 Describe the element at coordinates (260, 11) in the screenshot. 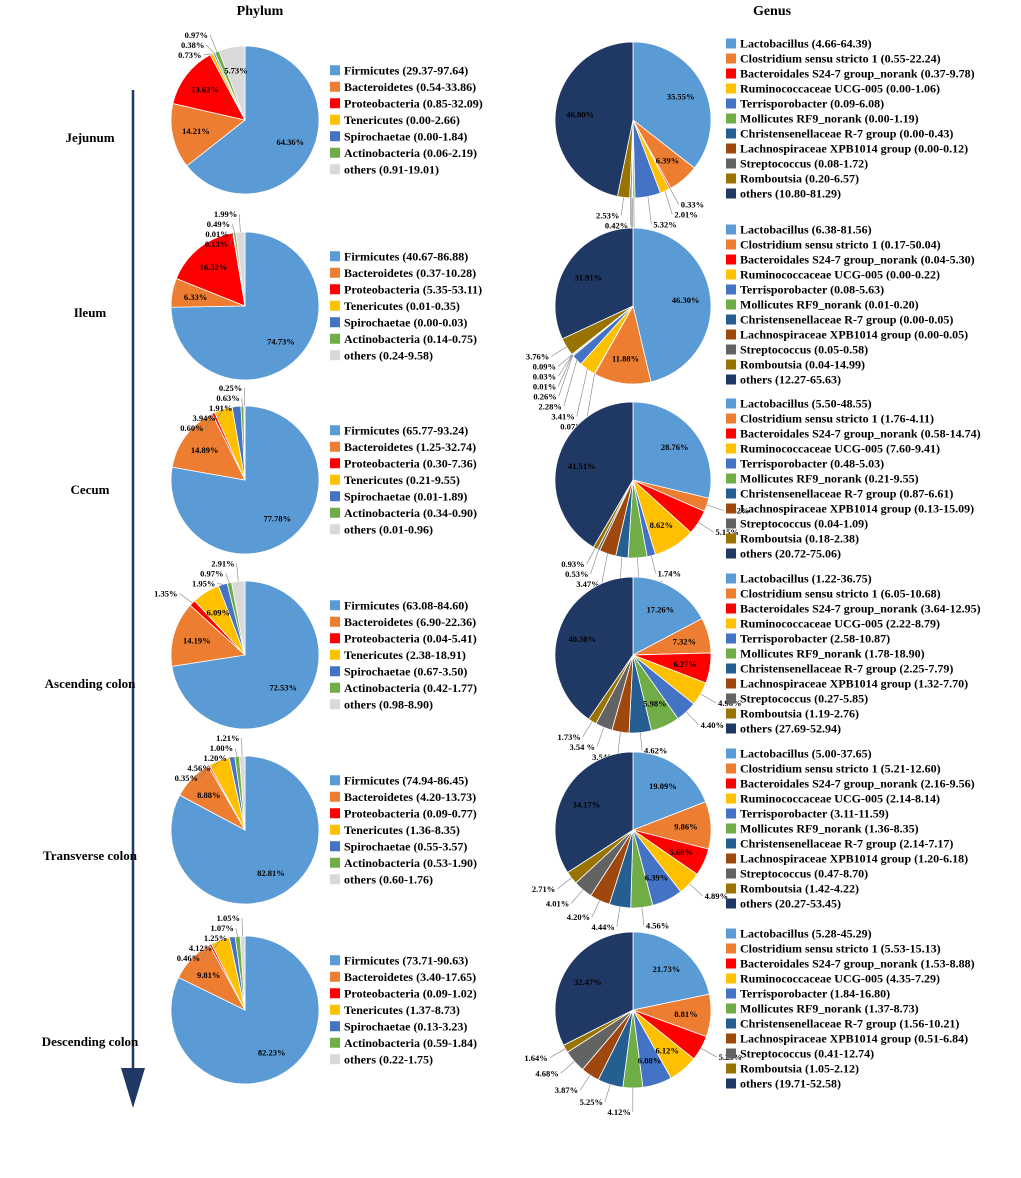

I see `phylum-column-title: Phylum` at that location.